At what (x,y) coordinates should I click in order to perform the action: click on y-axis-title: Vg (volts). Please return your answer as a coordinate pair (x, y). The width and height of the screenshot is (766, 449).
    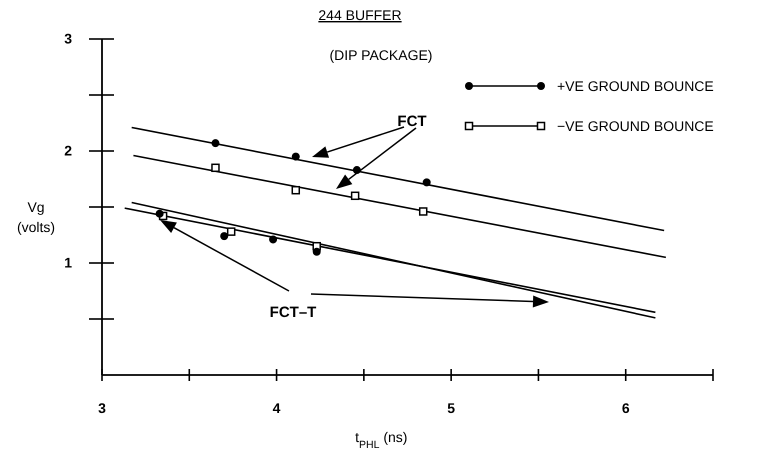
    Looking at the image, I should click on (36, 217).